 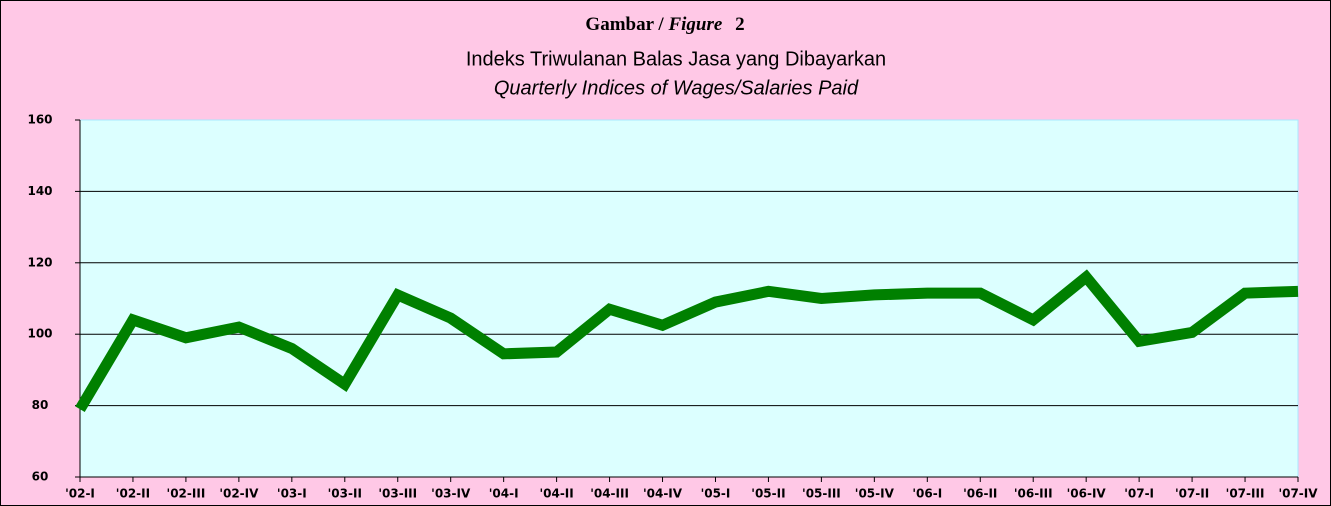 I want to click on subtitle-en: Quarterly Indices of Wages/Salaries Paid, so click(x=676, y=88).